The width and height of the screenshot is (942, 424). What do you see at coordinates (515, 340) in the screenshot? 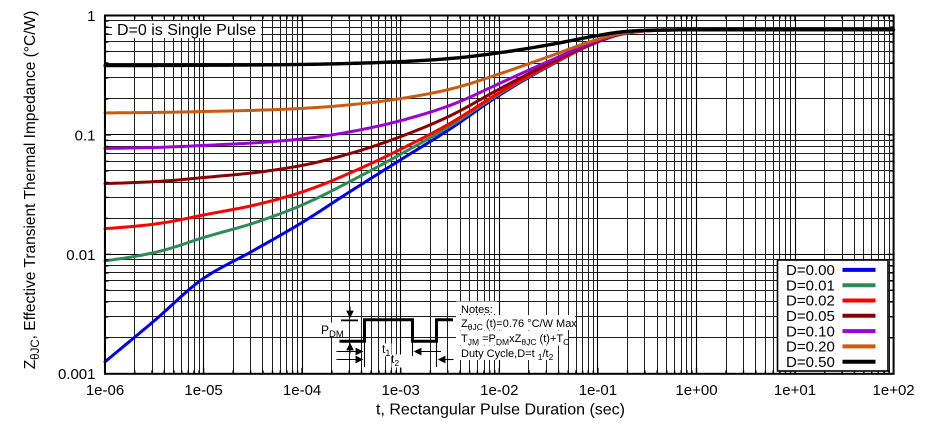
I see `svg-text: TJM =PDMxZθJC (t)+TC` at bounding box center [515, 340].